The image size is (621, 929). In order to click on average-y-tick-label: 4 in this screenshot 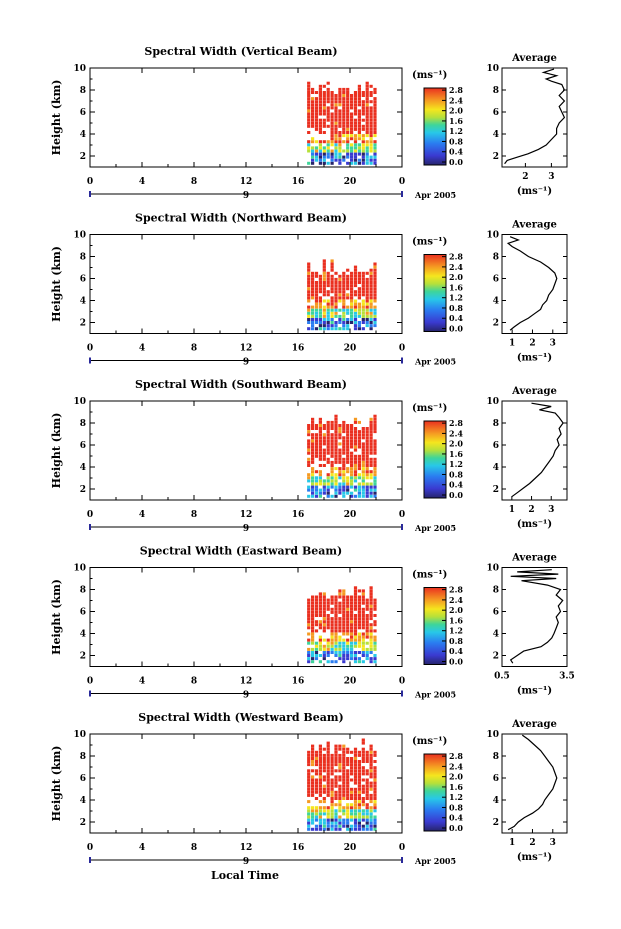, I will do `click(496, 302)`.